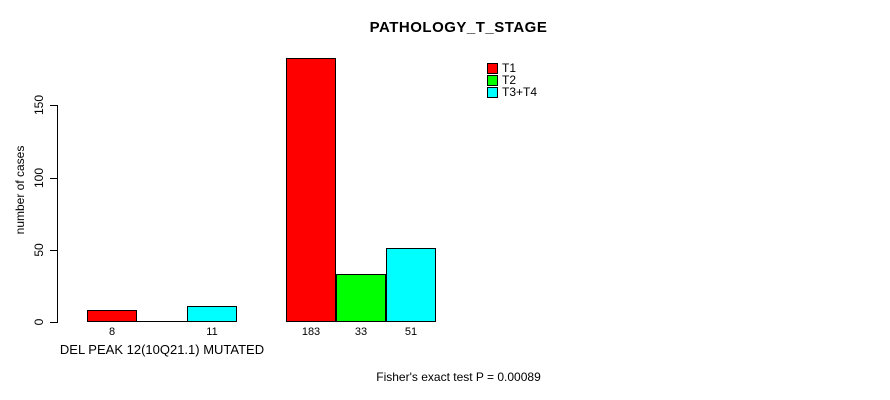 The height and width of the screenshot is (400, 890). What do you see at coordinates (458, 27) in the screenshot?
I see `chart-title: PATHOLOGY_T_STAGE` at bounding box center [458, 27].